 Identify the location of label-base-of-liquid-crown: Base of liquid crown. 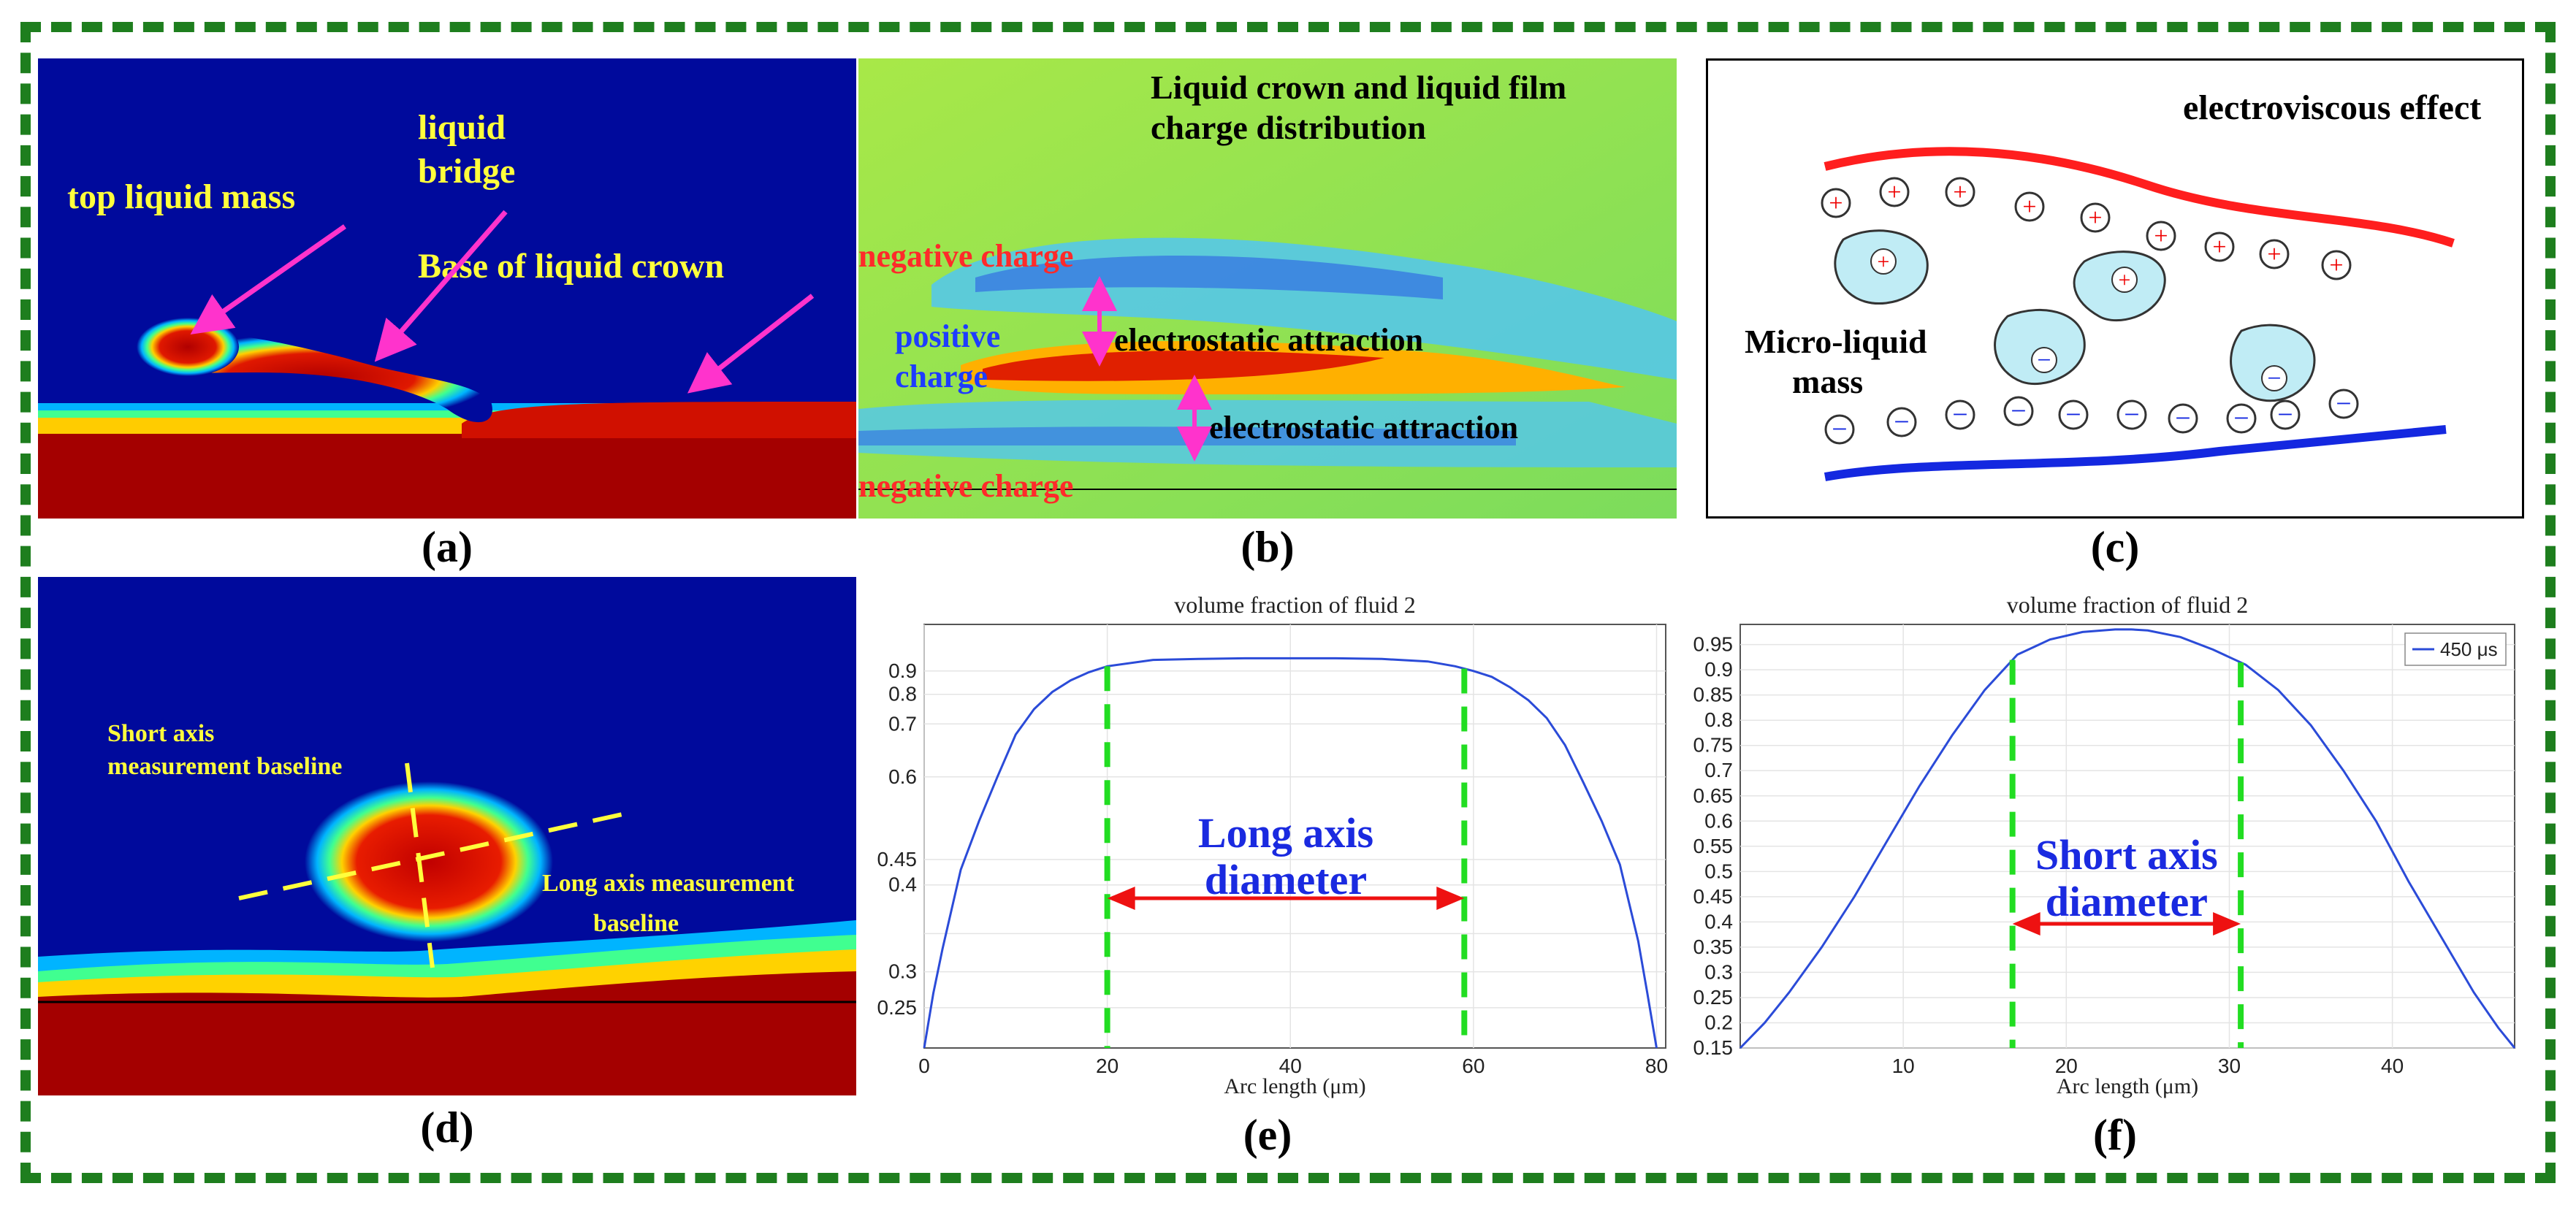
(571, 266).